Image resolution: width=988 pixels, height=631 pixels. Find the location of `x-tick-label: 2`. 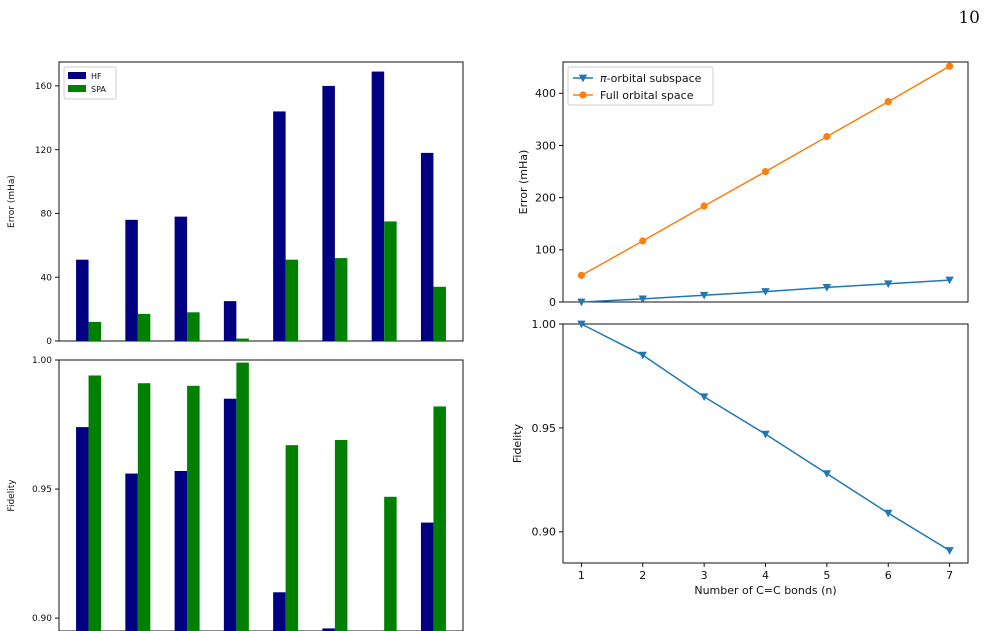

x-tick-label: 2 is located at coordinates (642, 575).